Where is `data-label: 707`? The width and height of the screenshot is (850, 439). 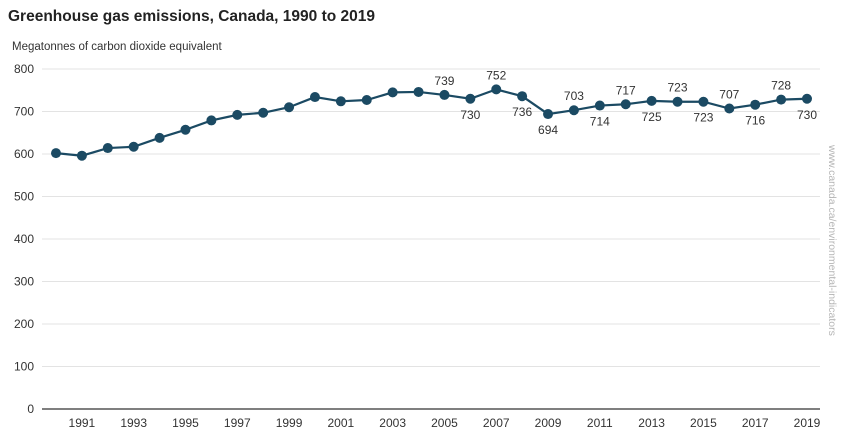
data-label: 707 is located at coordinates (729, 95).